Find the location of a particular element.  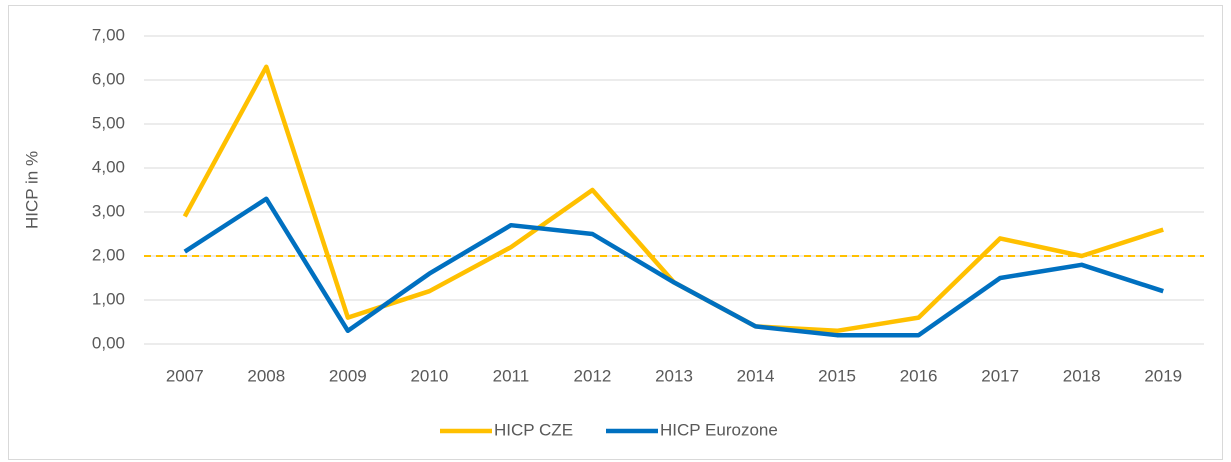

y-axis-label: HICP in % is located at coordinates (31, 190).